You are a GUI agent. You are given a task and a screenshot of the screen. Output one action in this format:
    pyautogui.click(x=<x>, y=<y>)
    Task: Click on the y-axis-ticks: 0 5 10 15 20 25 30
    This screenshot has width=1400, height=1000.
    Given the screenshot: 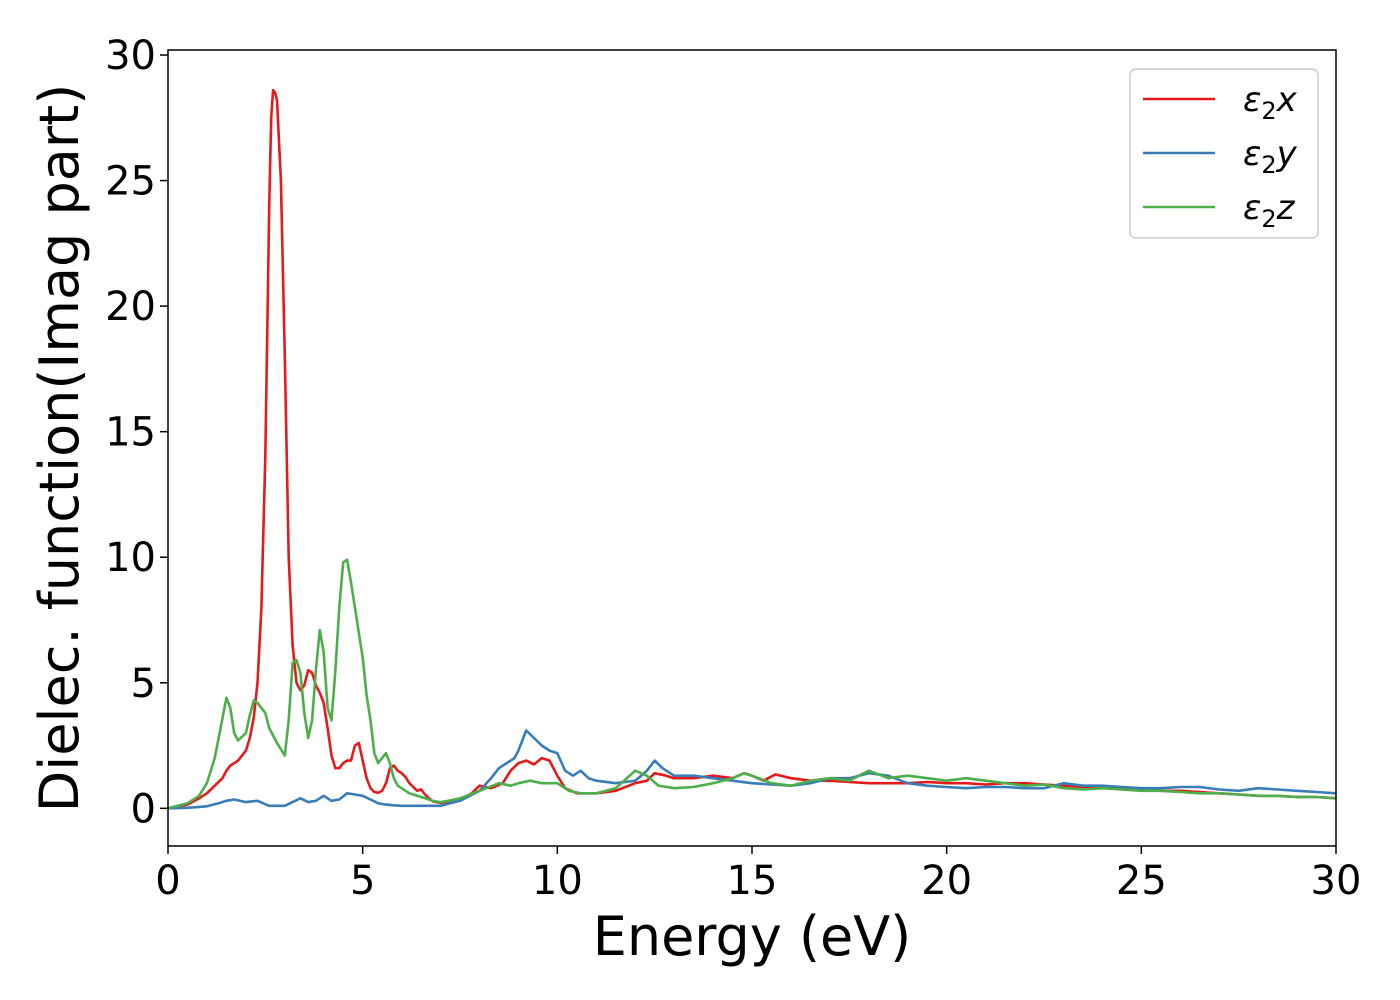 What is the action you would take?
    pyautogui.click(x=136, y=432)
    